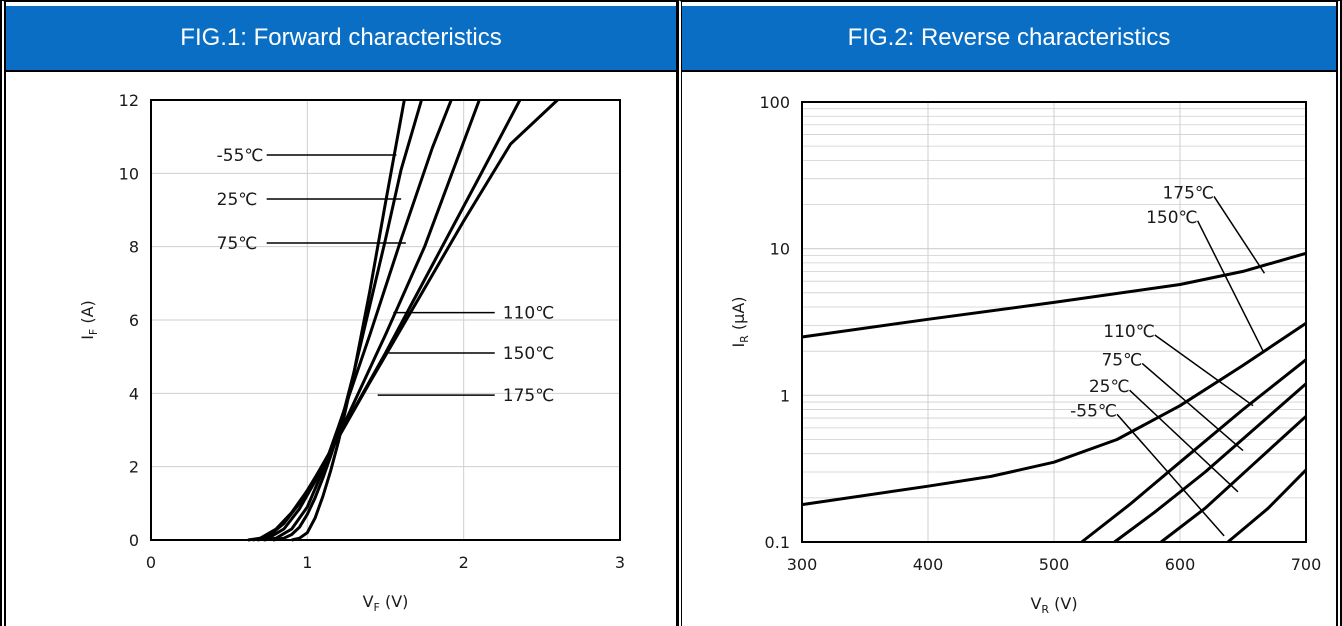 The width and height of the screenshot is (1342, 626). I want to click on panel-title-reverse: FIG.2: Reverse characteristics, so click(1009, 39).